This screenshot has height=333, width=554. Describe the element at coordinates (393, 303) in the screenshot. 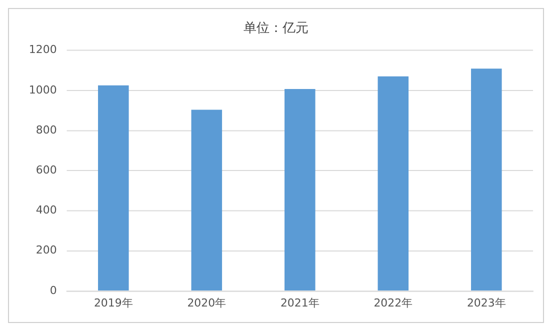

I see `x-tick-label: 2022年` at that location.